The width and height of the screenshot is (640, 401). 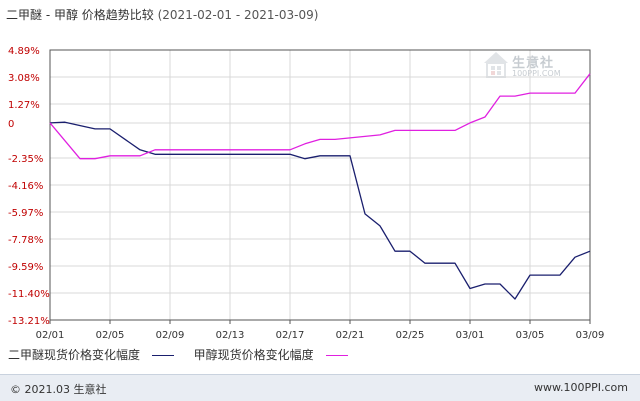 What do you see at coordinates (25, 240) in the screenshot?
I see `y-tick-label: -7.78%` at bounding box center [25, 240].